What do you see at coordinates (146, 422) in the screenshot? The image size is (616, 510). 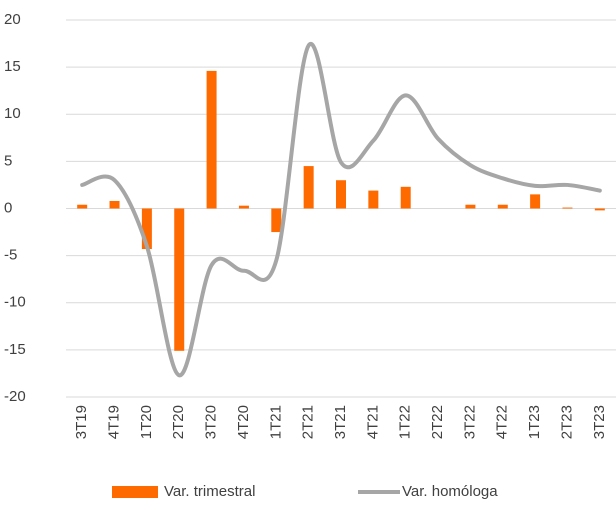 I see `x-tick-label: 1T20` at bounding box center [146, 422].